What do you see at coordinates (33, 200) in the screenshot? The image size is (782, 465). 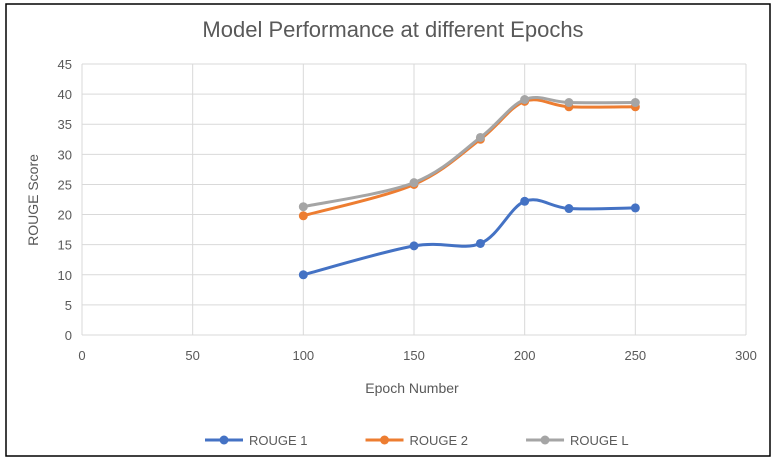 I see `y-axis-label: ROUGE Score` at bounding box center [33, 200].